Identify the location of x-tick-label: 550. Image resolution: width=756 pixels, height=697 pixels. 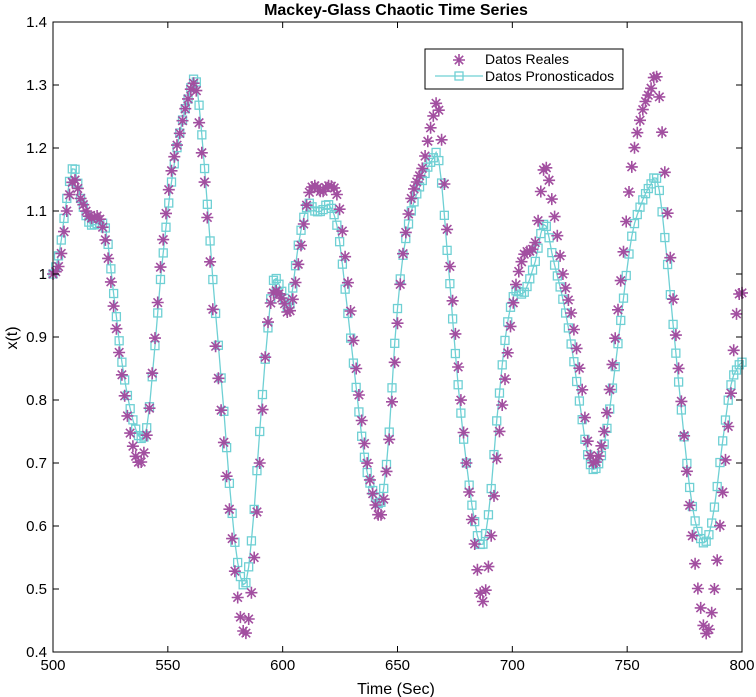
(167, 665).